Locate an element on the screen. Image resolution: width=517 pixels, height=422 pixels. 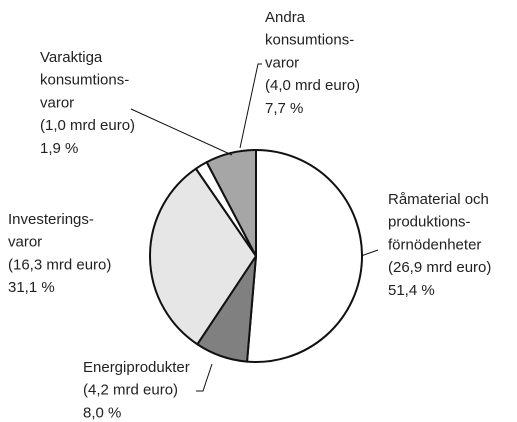
category-label: Varaktiga is located at coordinates (71, 57).